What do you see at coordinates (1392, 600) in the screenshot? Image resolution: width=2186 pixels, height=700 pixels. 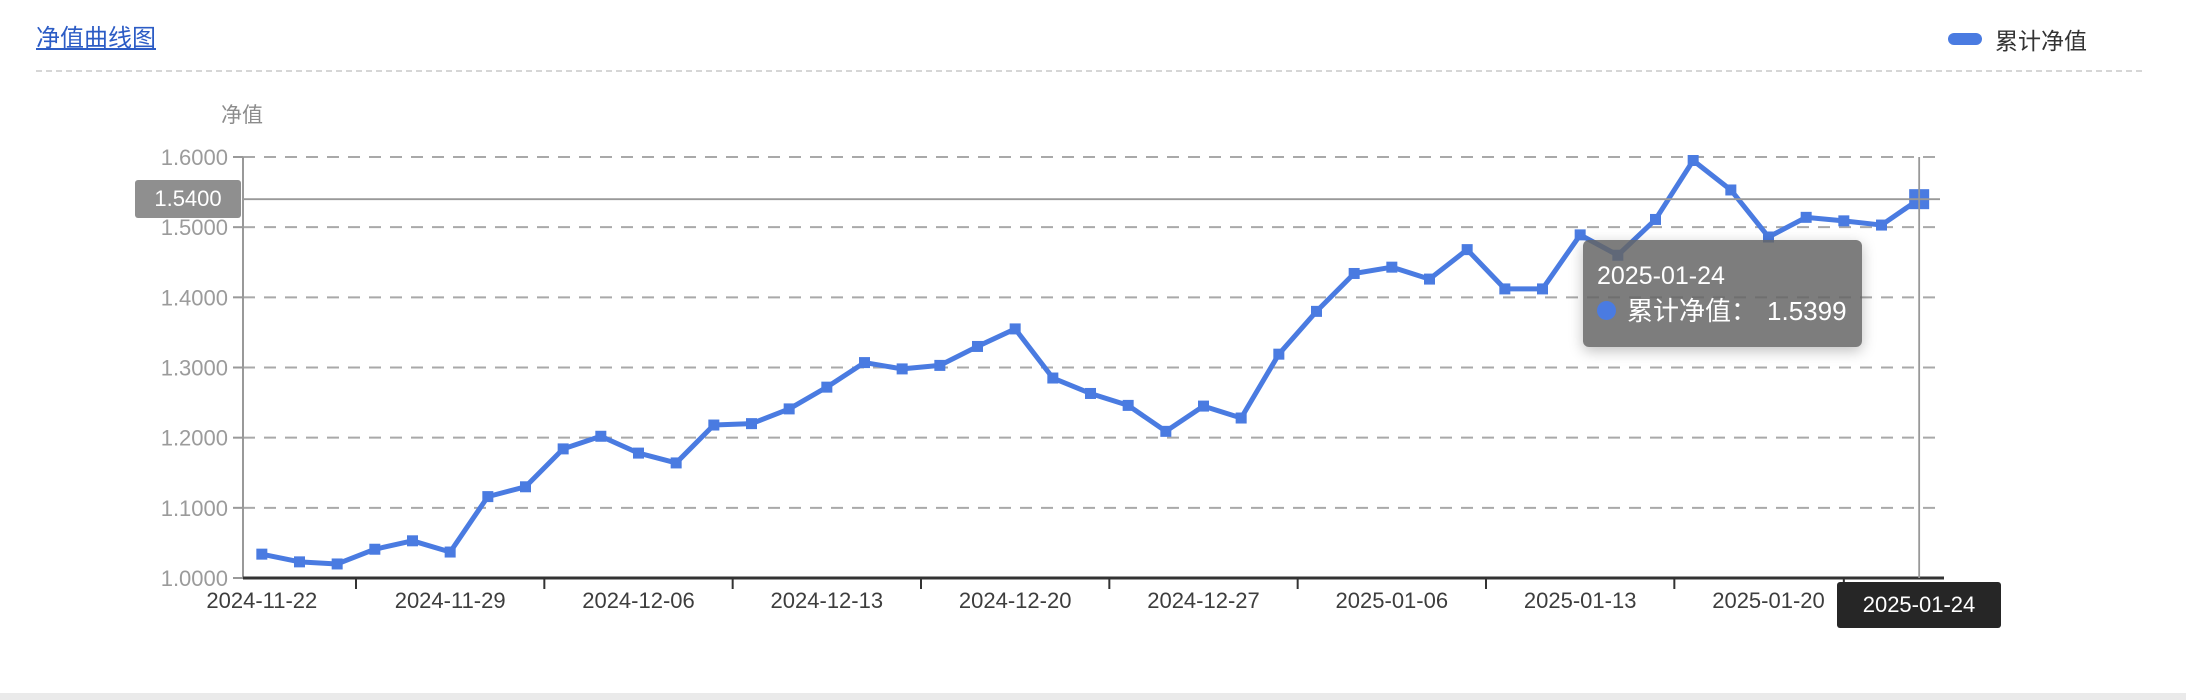 I see `x-axis-tick-label: 2025-01-06` at bounding box center [1392, 600].